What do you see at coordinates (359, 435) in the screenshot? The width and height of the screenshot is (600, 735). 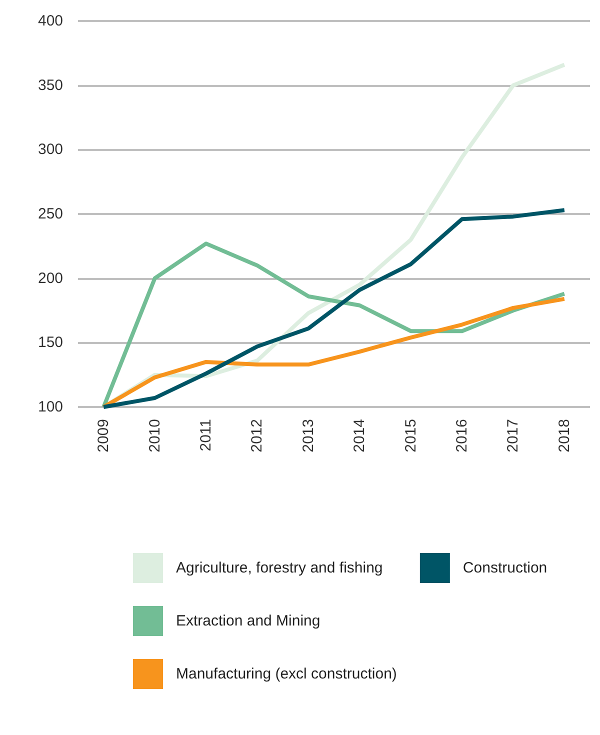 I see `x-tick-label: 2014` at bounding box center [359, 435].